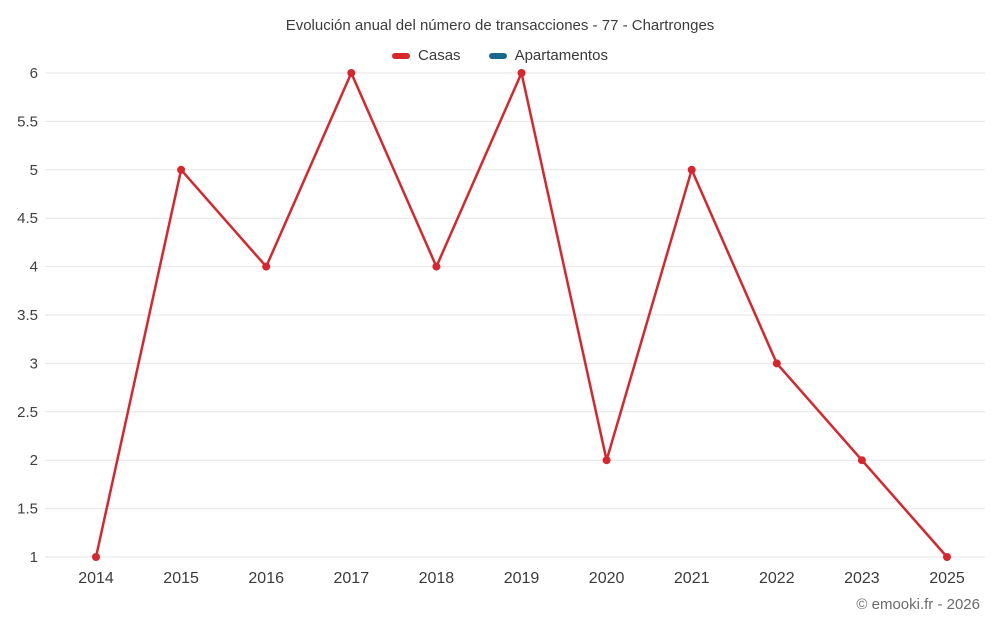 Image resolution: width=1000 pixels, height=625 pixels. I want to click on x-tick-label: 2016, so click(266, 578).